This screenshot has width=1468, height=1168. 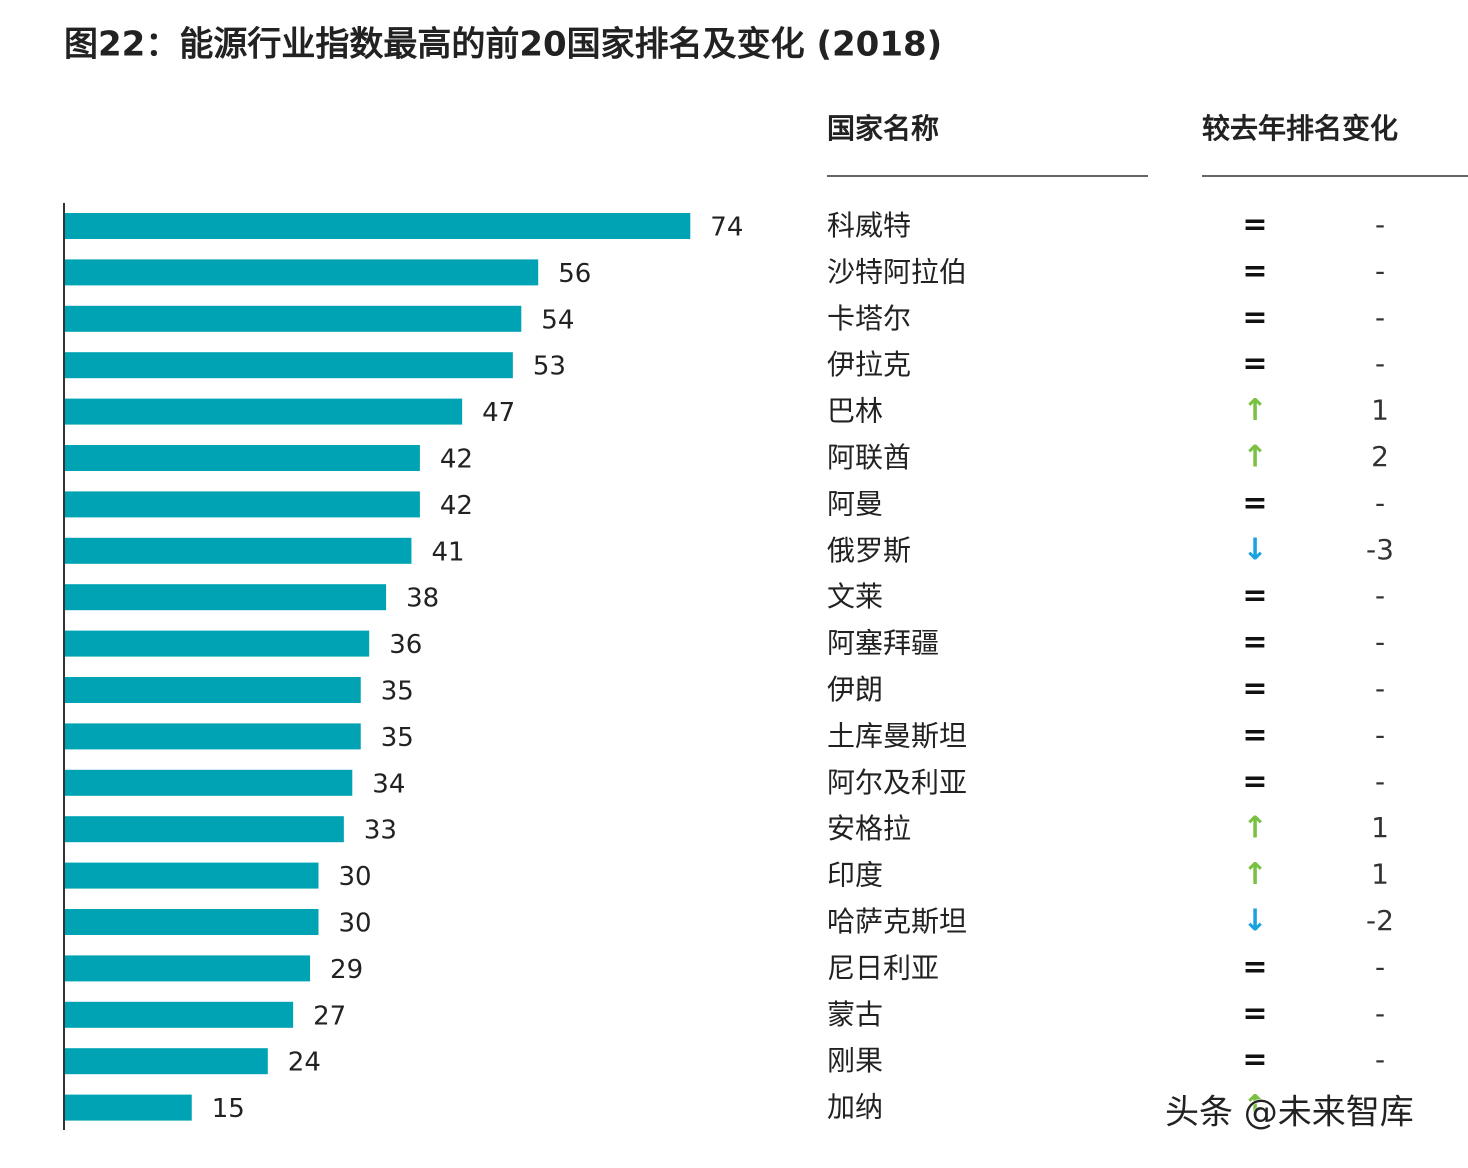 I want to click on country-name: 阿联酋, so click(x=869, y=457).